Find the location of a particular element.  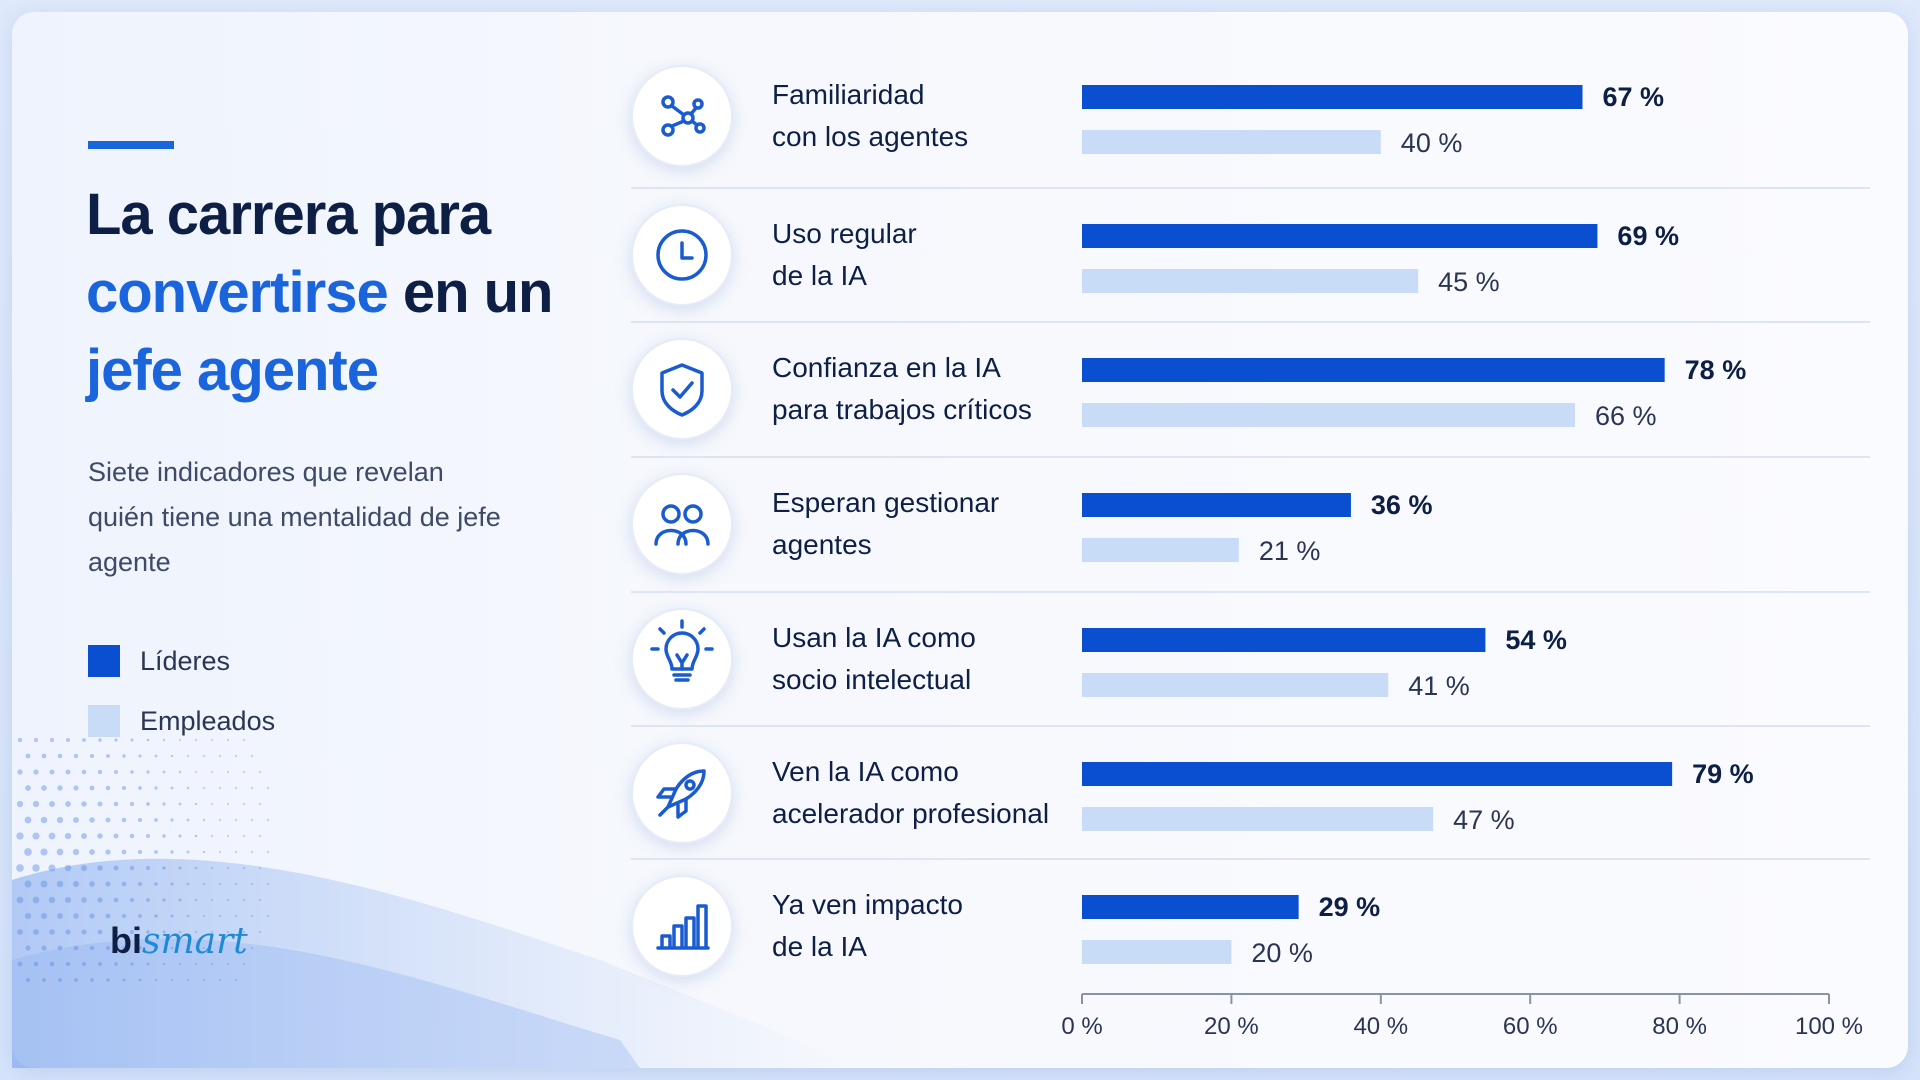

category-label-line1: Confianza en la IA is located at coordinates (886, 367).